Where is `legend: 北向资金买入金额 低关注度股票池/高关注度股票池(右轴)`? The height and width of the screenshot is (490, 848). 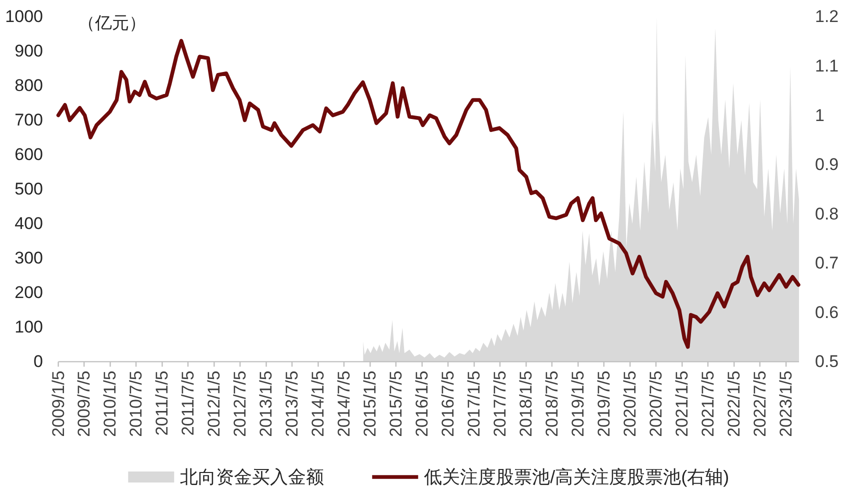 legend: 北向资金买入金额 低关注度股票池/高关注度股票池(右轴) is located at coordinates (429, 477).